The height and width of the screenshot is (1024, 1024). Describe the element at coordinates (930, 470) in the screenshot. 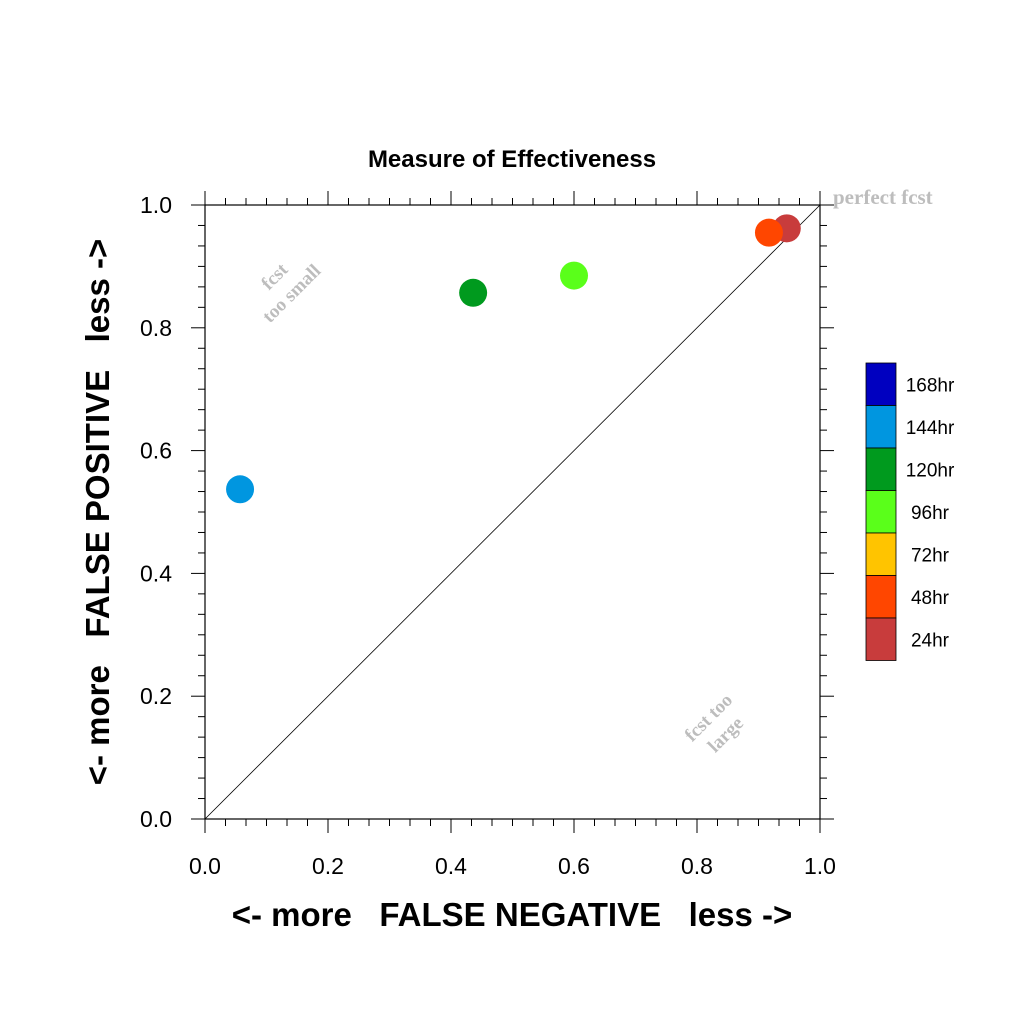

I see `legend-label: 120hr` at that location.